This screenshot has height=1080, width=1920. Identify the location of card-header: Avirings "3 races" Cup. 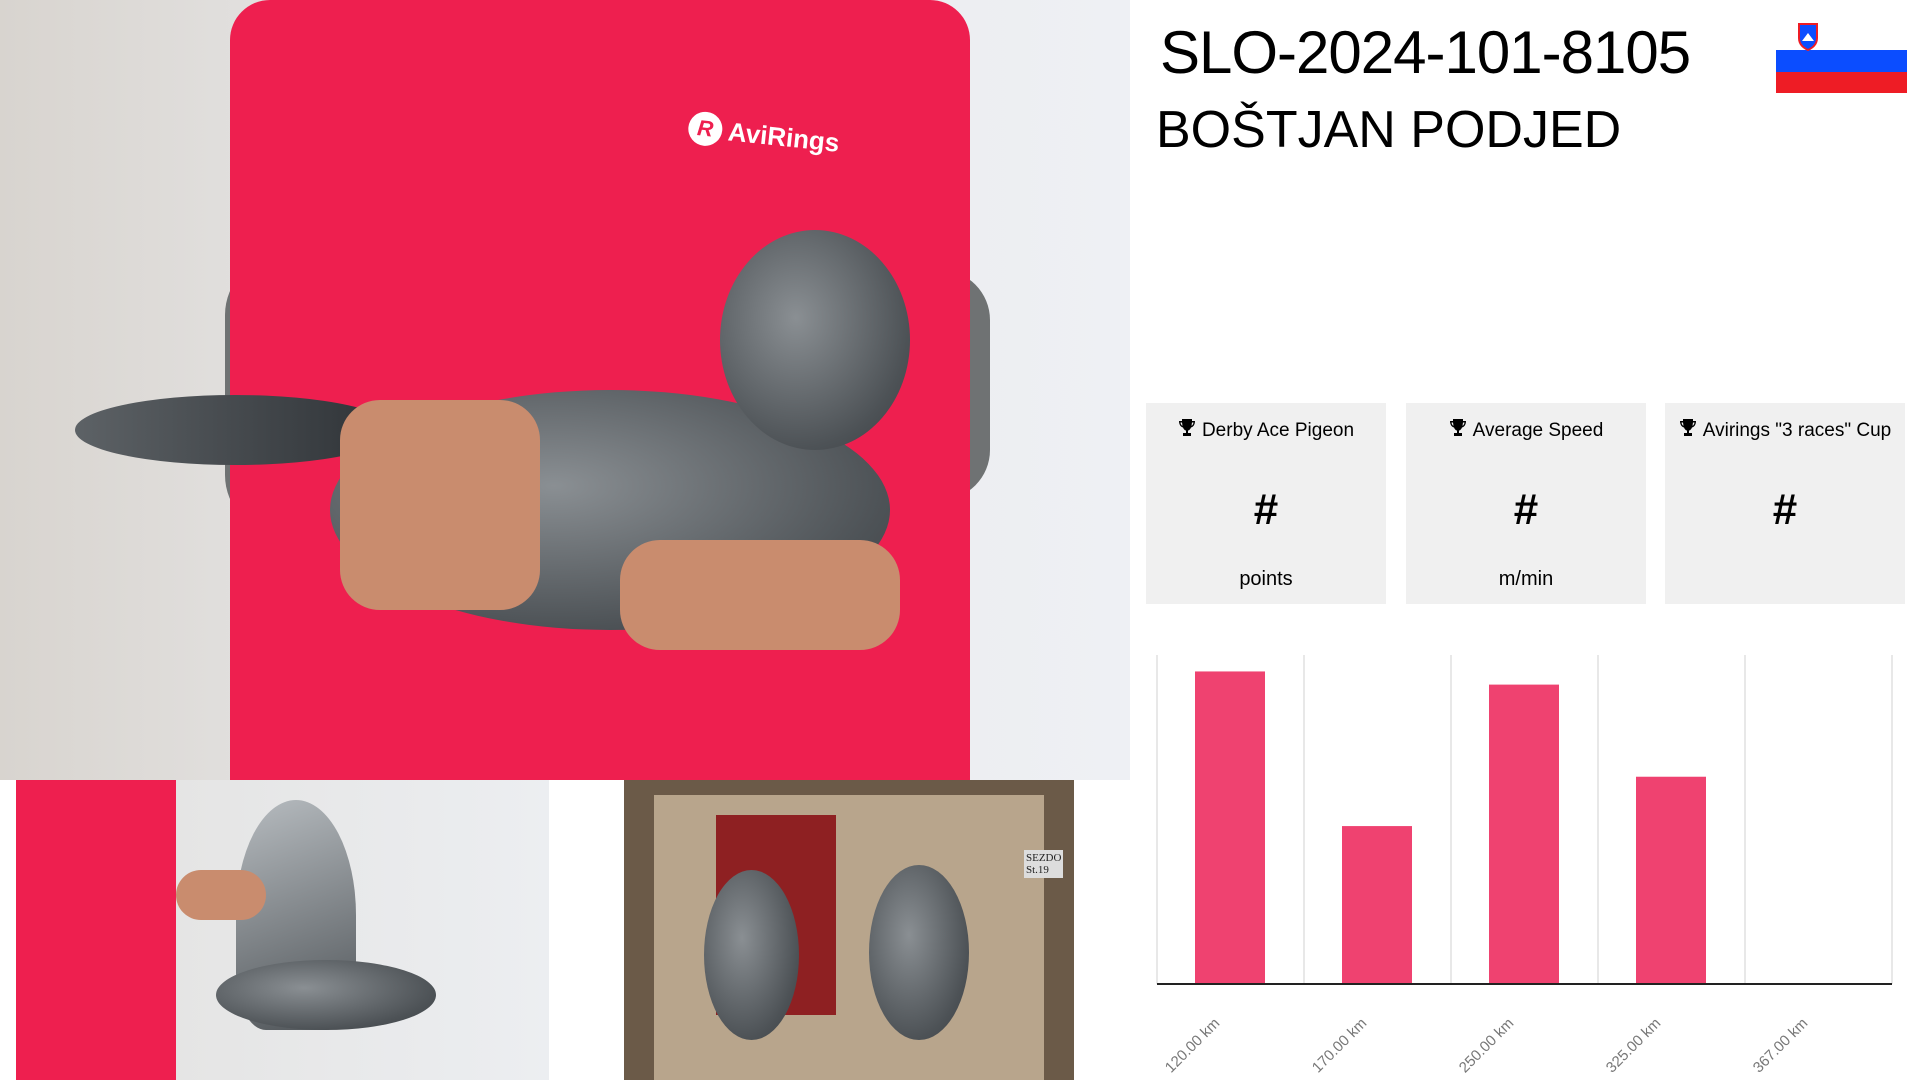
(1785, 430).